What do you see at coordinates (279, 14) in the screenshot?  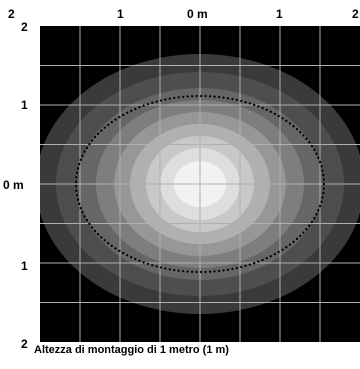 I see `top-axis-label-1-right: 1` at bounding box center [279, 14].